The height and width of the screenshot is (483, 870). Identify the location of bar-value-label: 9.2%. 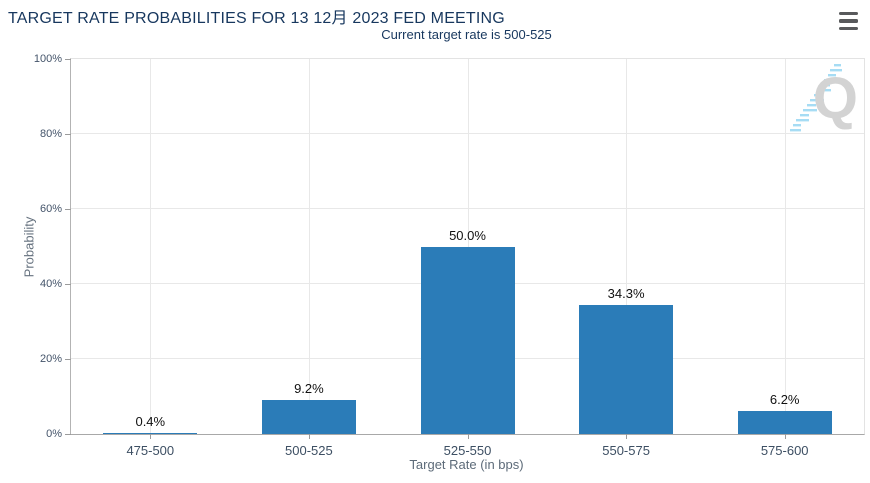
(309, 388).